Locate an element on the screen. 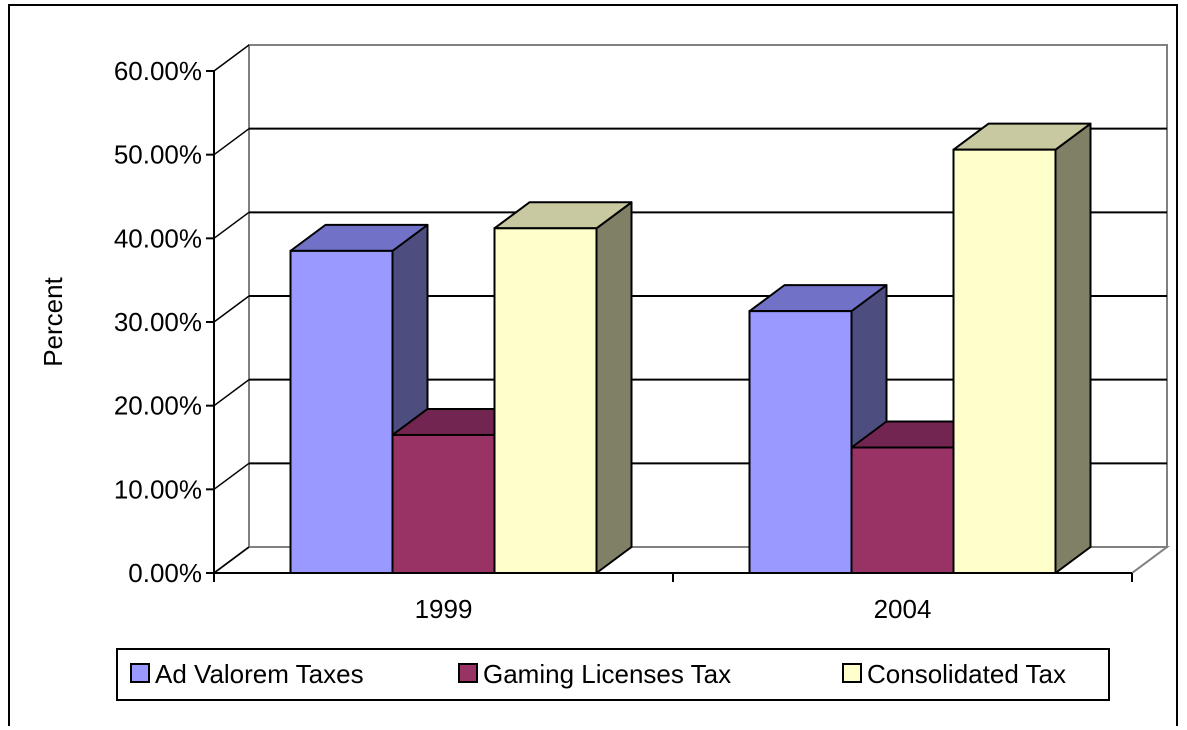 This screenshot has height=730, width=1187. y-axis-title: Percent is located at coordinates (53, 321).